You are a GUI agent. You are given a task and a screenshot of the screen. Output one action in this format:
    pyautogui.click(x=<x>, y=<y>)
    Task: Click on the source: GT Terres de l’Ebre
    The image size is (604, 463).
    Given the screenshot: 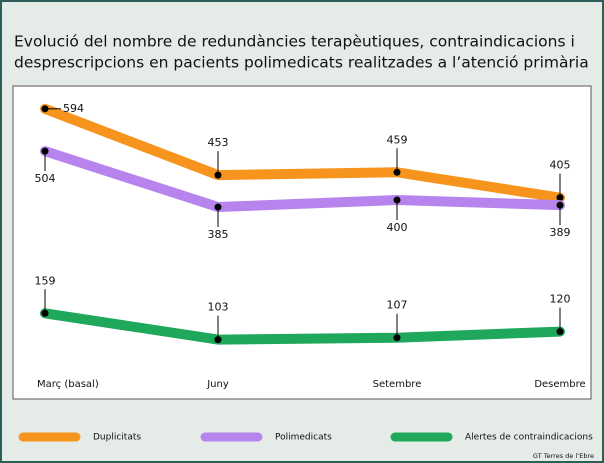 What is the action you would take?
    pyautogui.click(x=563, y=456)
    